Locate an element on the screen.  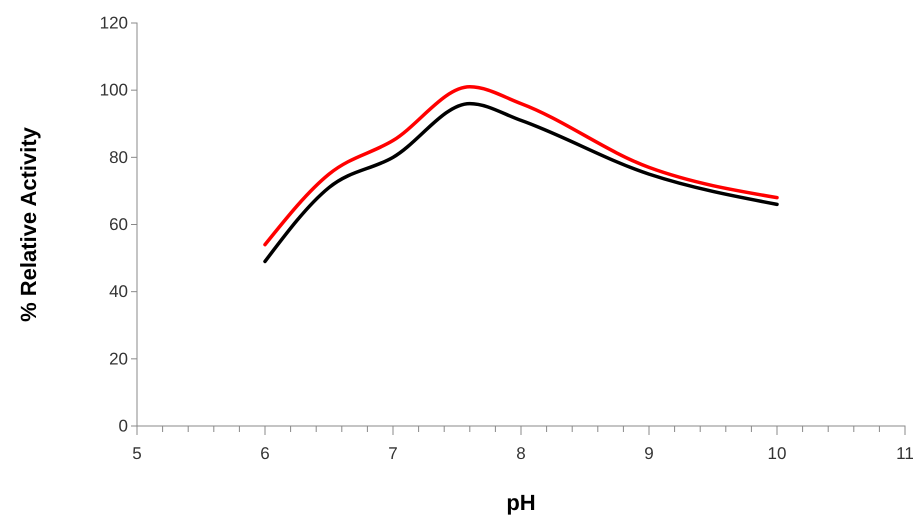
x-tick-label: 5 is located at coordinates (137, 453).